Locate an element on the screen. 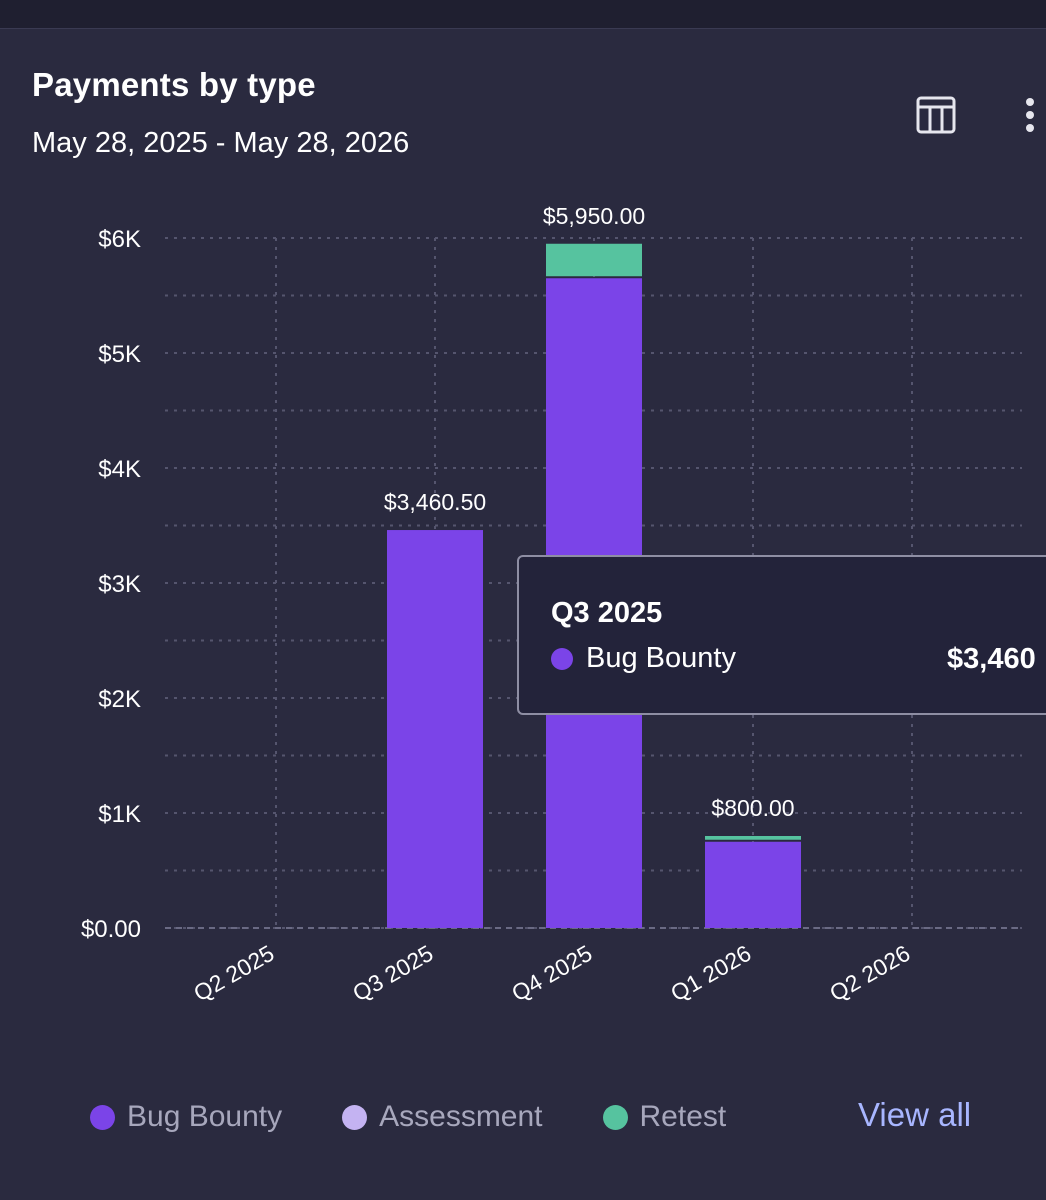 This screenshot has width=1046, height=1200. bar-total-label: $5,950.00 is located at coordinates (594, 216).